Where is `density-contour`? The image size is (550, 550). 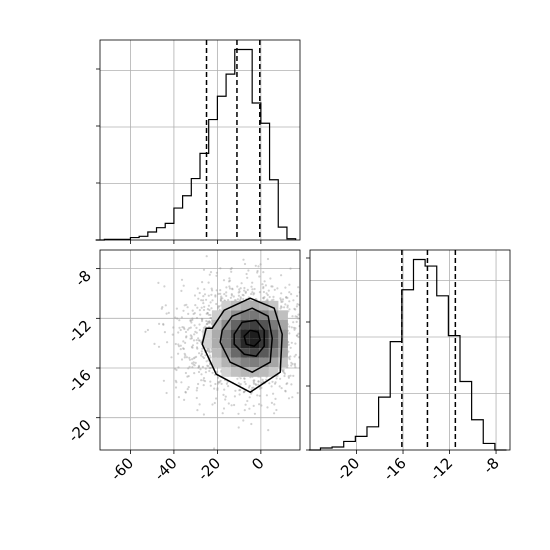 density-contour is located at coordinates (242, 345).